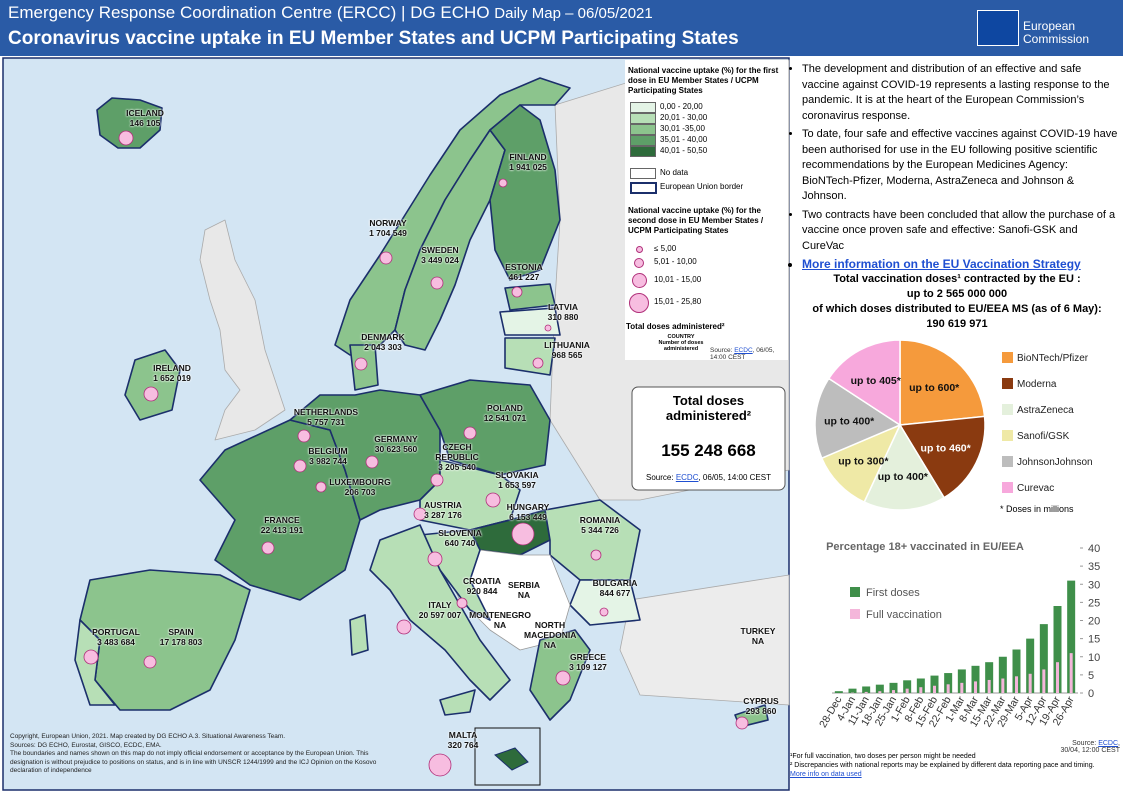 The image size is (1123, 794). Describe the element at coordinates (675, 261) in the screenshot. I see `legend-label: 5,01 - 10,00` at that location.